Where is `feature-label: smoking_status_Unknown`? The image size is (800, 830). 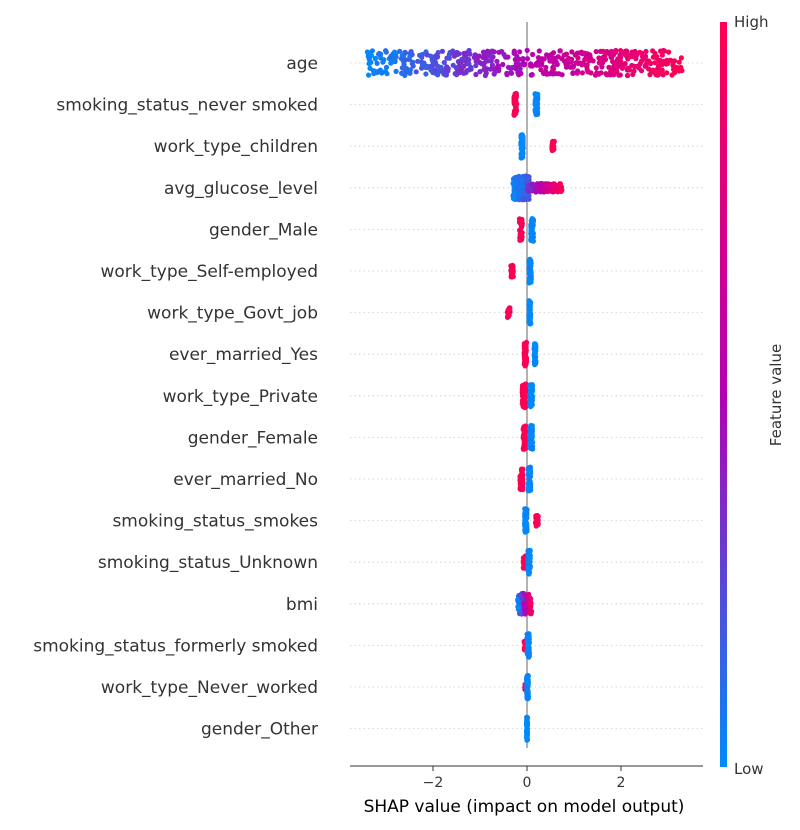 feature-label: smoking_status_Unknown is located at coordinates (208, 563).